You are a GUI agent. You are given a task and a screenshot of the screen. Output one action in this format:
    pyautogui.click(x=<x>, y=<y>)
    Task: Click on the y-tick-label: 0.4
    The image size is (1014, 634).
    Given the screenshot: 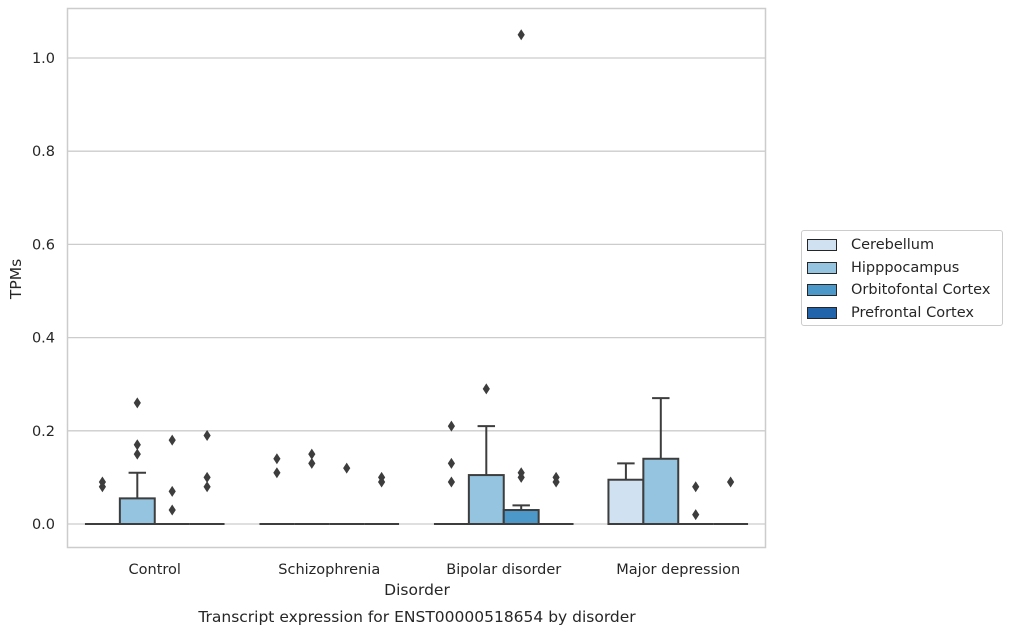 What is the action you would take?
    pyautogui.click(x=43, y=339)
    